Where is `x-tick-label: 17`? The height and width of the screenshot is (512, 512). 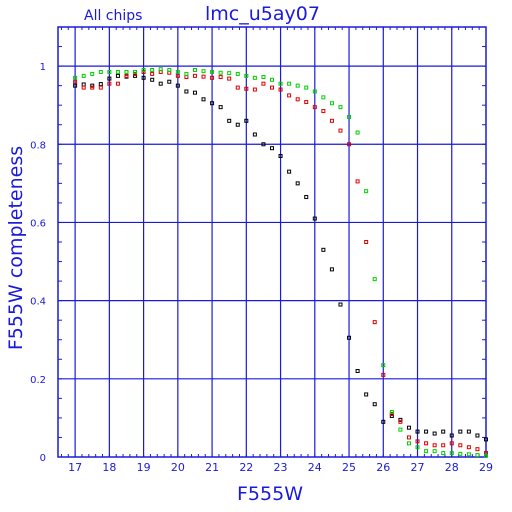 x-tick-label: 17 is located at coordinates (75, 467).